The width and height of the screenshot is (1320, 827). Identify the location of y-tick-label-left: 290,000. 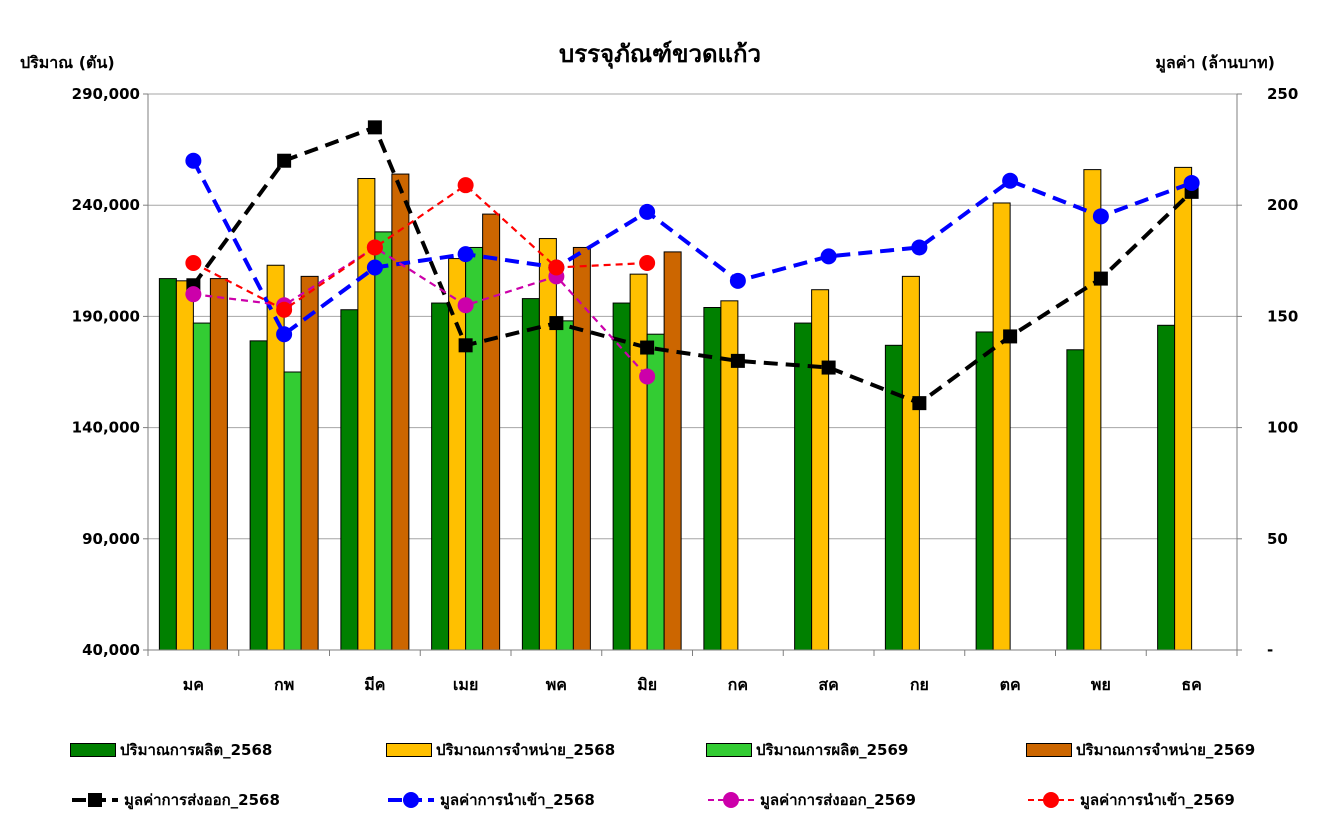
(106, 94).